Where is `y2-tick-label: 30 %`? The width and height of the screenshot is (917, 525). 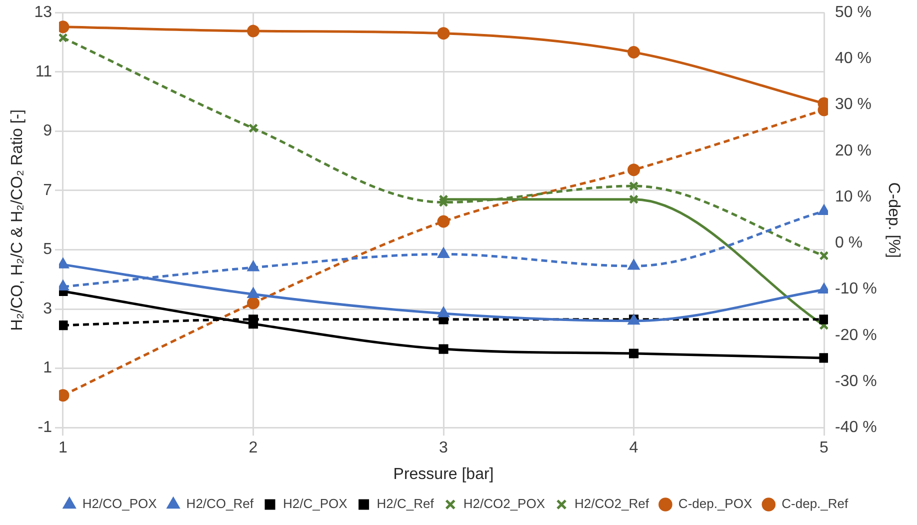
y2-tick-label: 30 % is located at coordinates (853, 105).